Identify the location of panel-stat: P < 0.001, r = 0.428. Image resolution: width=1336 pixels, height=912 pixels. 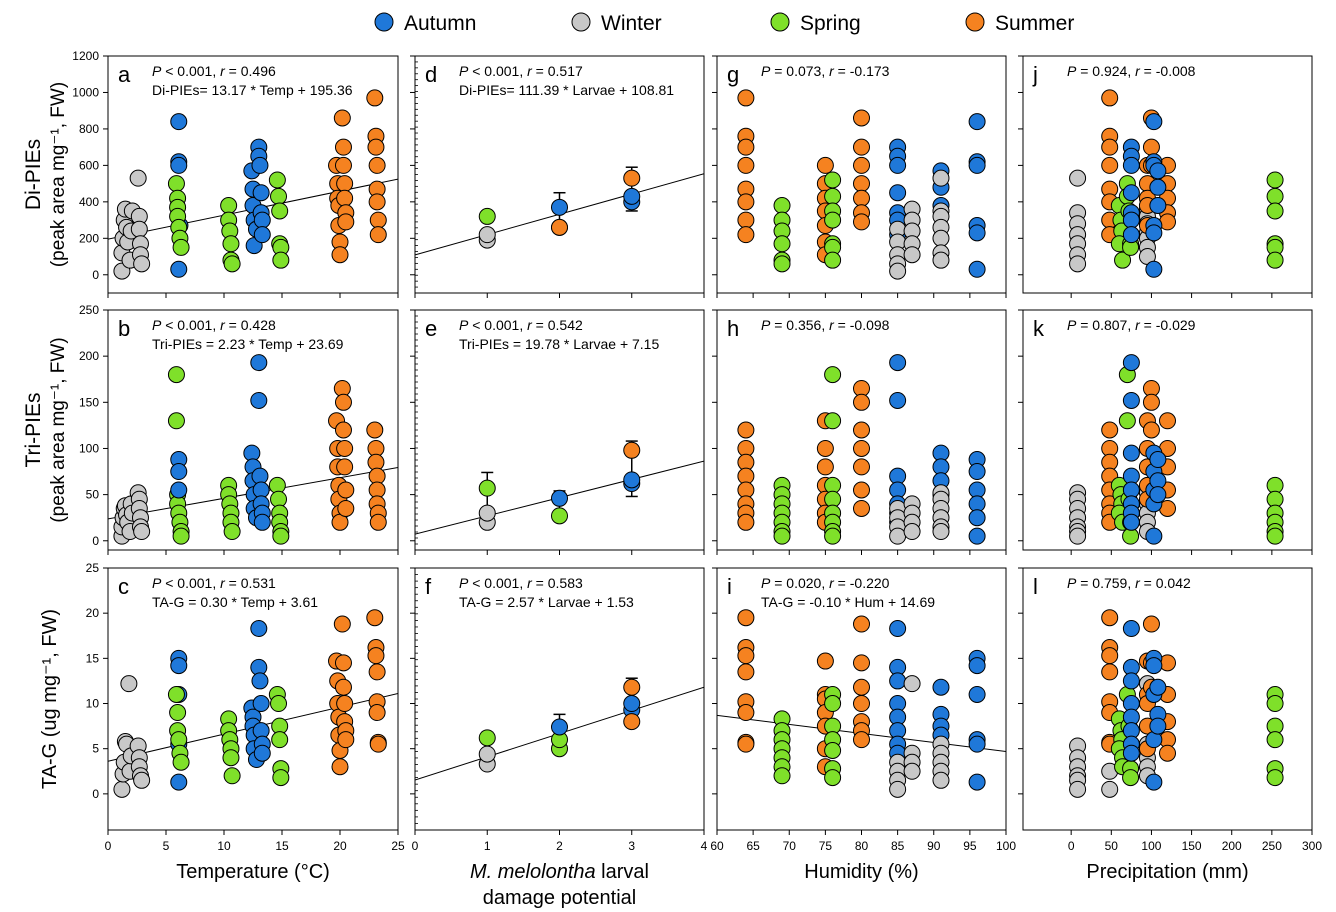
(214, 325).